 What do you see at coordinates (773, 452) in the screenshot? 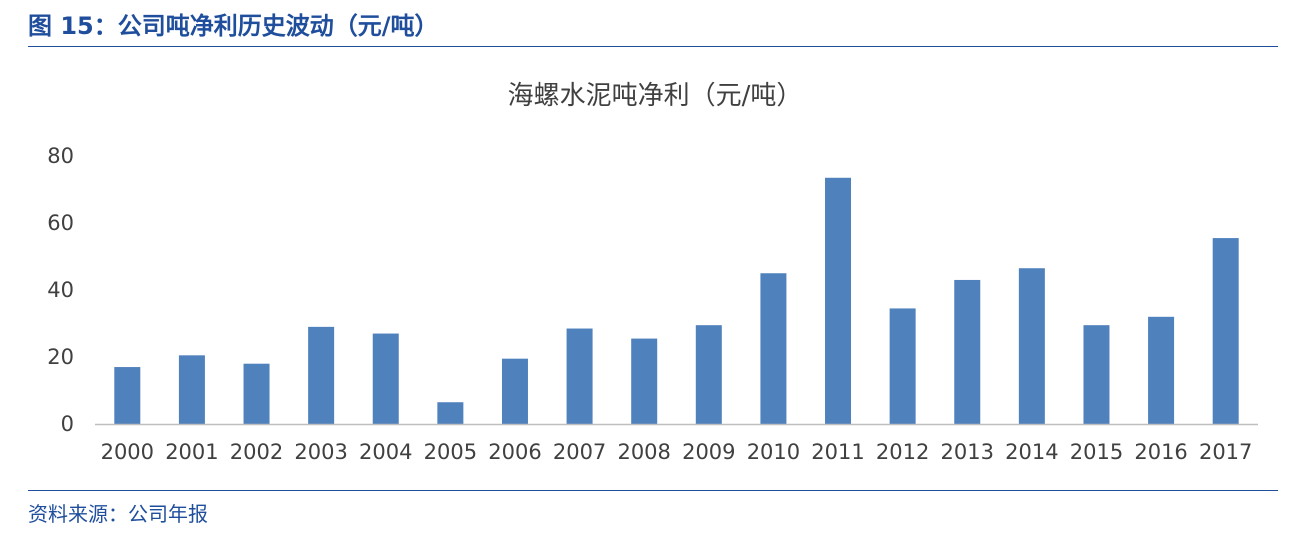
I see `x-tick-label: 2010` at bounding box center [773, 452].